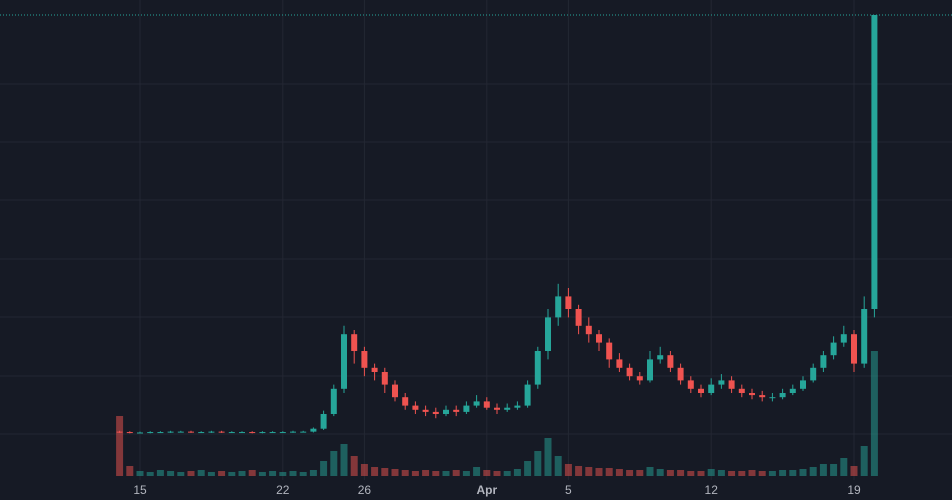 The image size is (952, 500). Describe the element at coordinates (854, 490) in the screenshot. I see `x-tick-label: 19` at that location.